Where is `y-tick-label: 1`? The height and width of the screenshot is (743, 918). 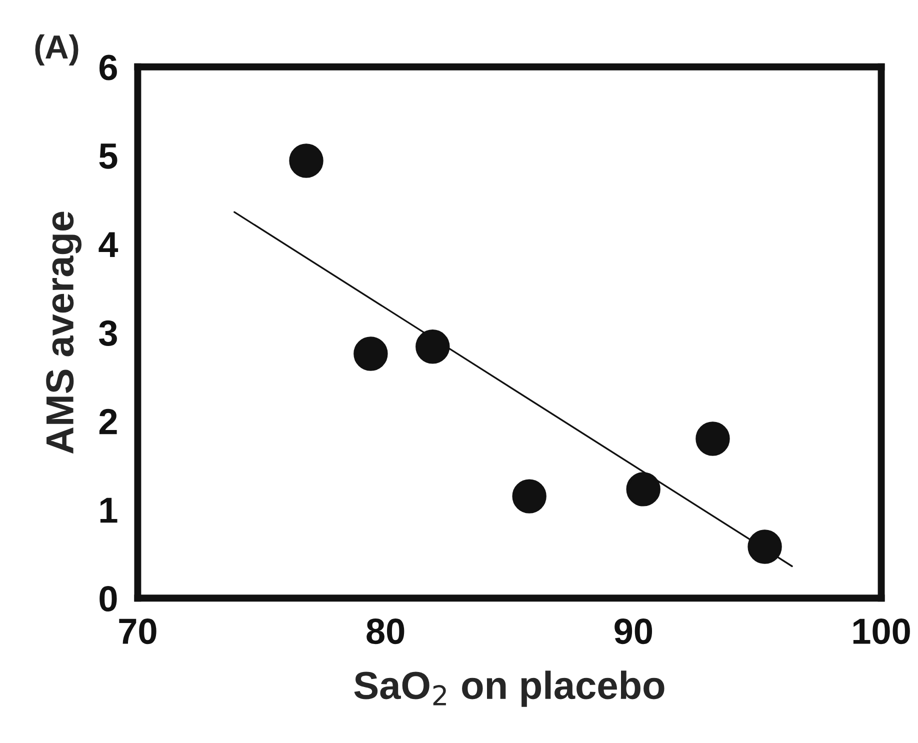 y-tick-label: 1 is located at coordinates (109, 510).